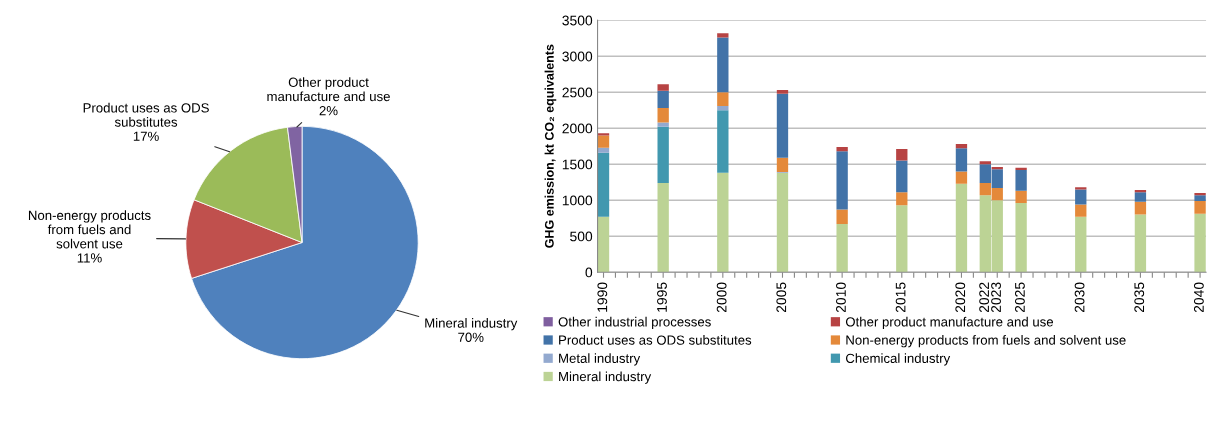 The height and width of the screenshot is (430, 1217). What do you see at coordinates (589, 272) in the screenshot?
I see `y-tick-label: 0` at bounding box center [589, 272].